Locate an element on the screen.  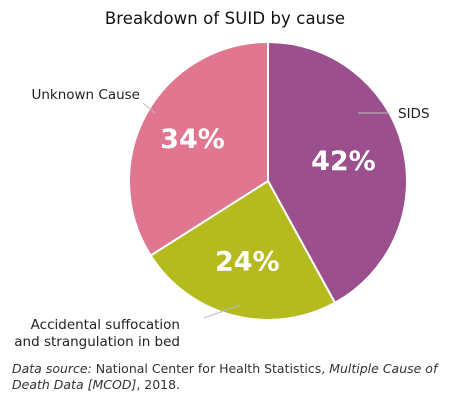
category-label-line: Accidental suffocation is located at coordinates (105, 325).